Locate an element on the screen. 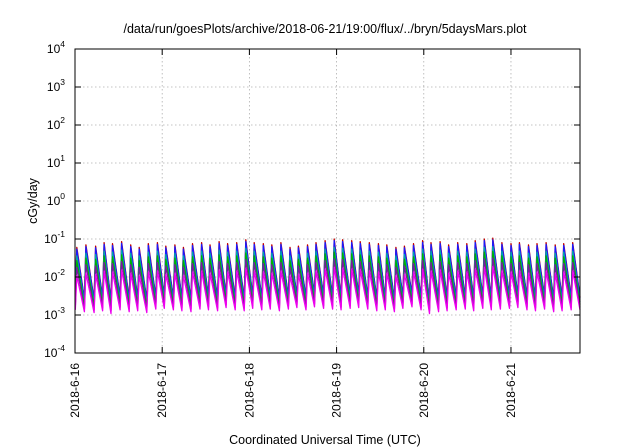 The height and width of the screenshot is (448, 640). y-tick-label: 10⁰ is located at coordinates (56, 199).